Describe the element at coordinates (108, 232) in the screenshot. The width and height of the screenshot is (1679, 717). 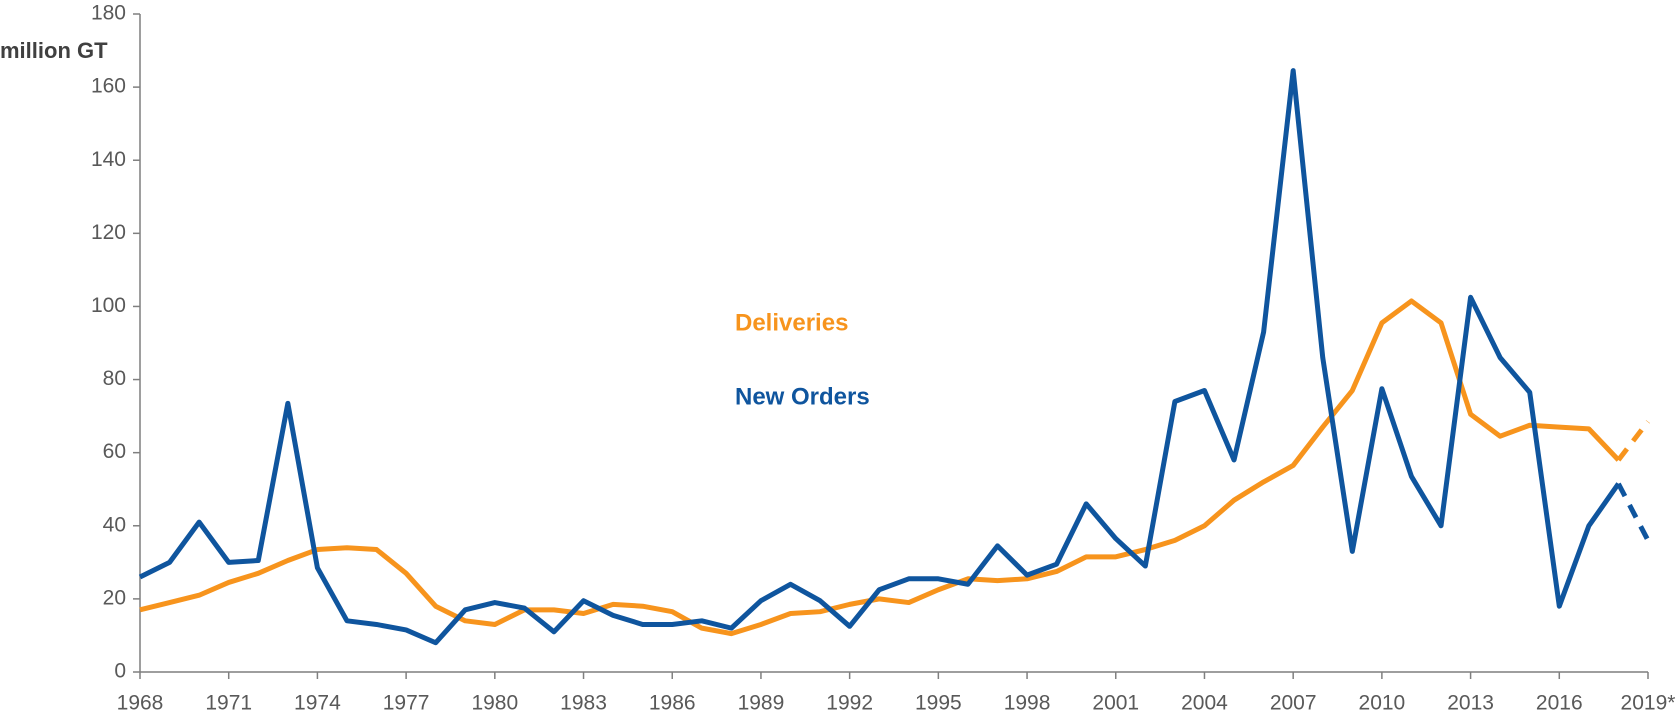
I see `y-tick-label: 120` at that location.